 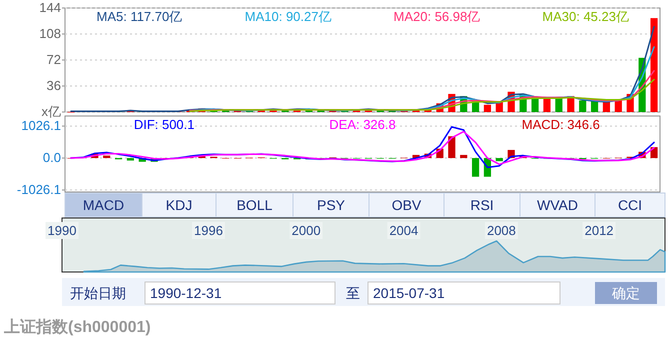 I want to click on text: MA10: 90.27亿, so click(x=288, y=16).